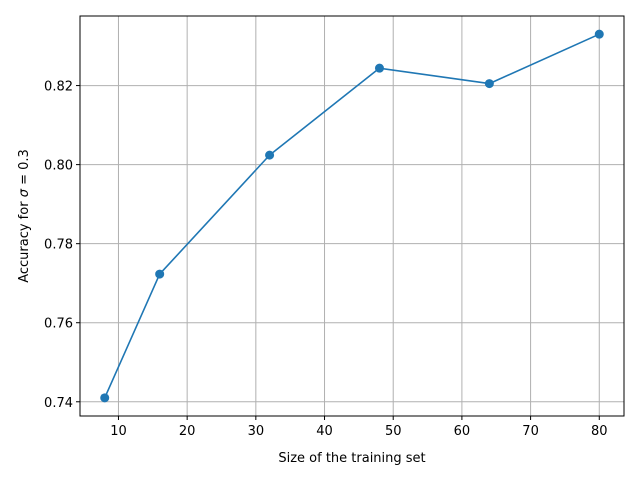 The image size is (640, 480). What do you see at coordinates (393, 431) in the screenshot?
I see `x-tick-label: 50` at bounding box center [393, 431].